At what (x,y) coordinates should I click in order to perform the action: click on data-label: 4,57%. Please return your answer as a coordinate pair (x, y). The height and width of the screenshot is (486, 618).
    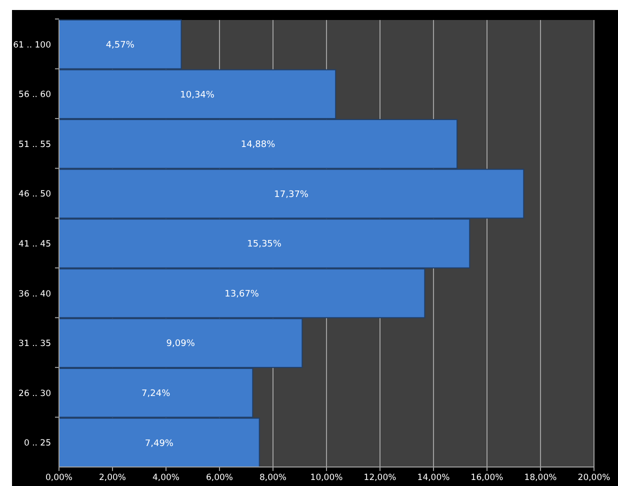
    Looking at the image, I should click on (120, 45).